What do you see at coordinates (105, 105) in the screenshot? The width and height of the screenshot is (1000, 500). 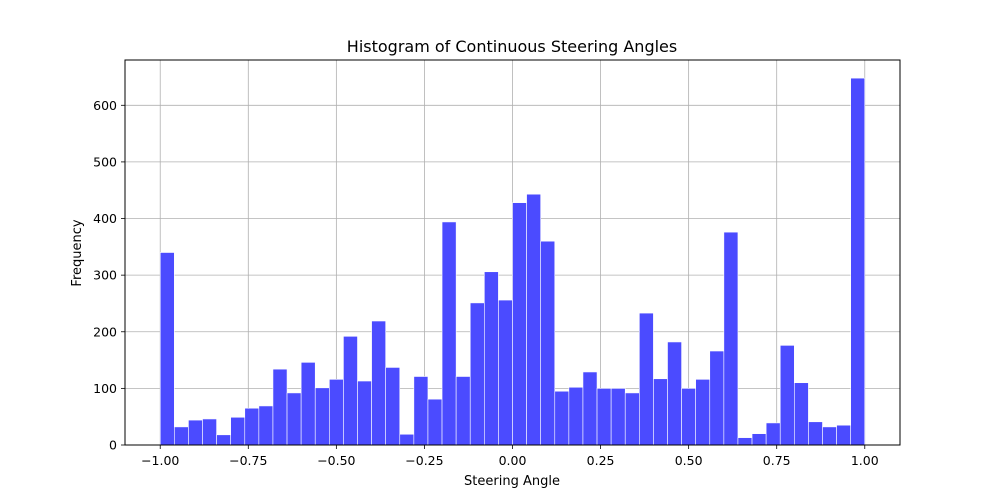 I see `y-tick-label: 600` at bounding box center [105, 105].